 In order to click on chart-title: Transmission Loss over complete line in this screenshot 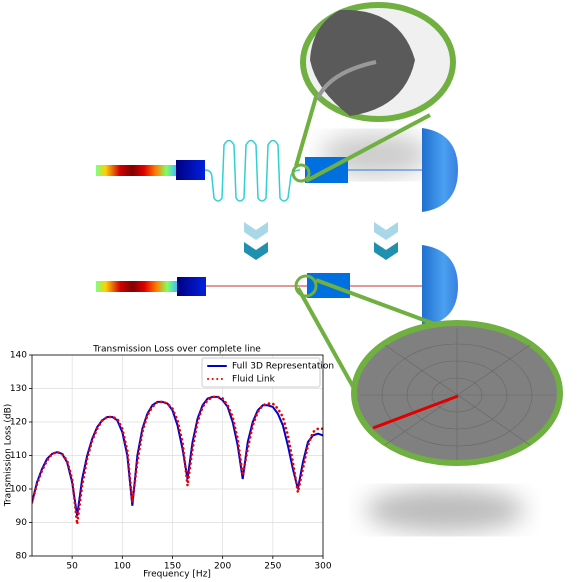, I will do `click(176, 350)`.